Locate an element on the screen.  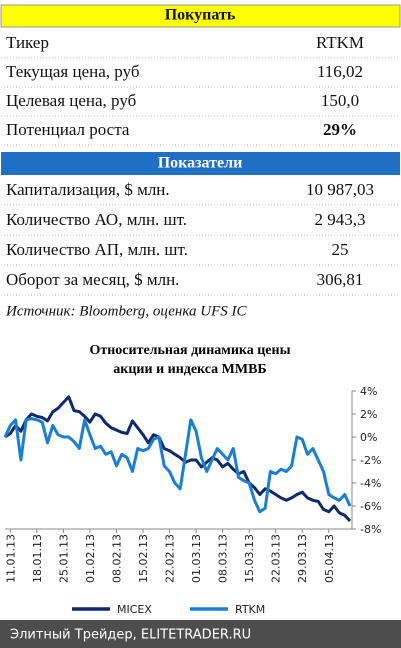
indicators-header-bg is located at coordinates (200, 163).